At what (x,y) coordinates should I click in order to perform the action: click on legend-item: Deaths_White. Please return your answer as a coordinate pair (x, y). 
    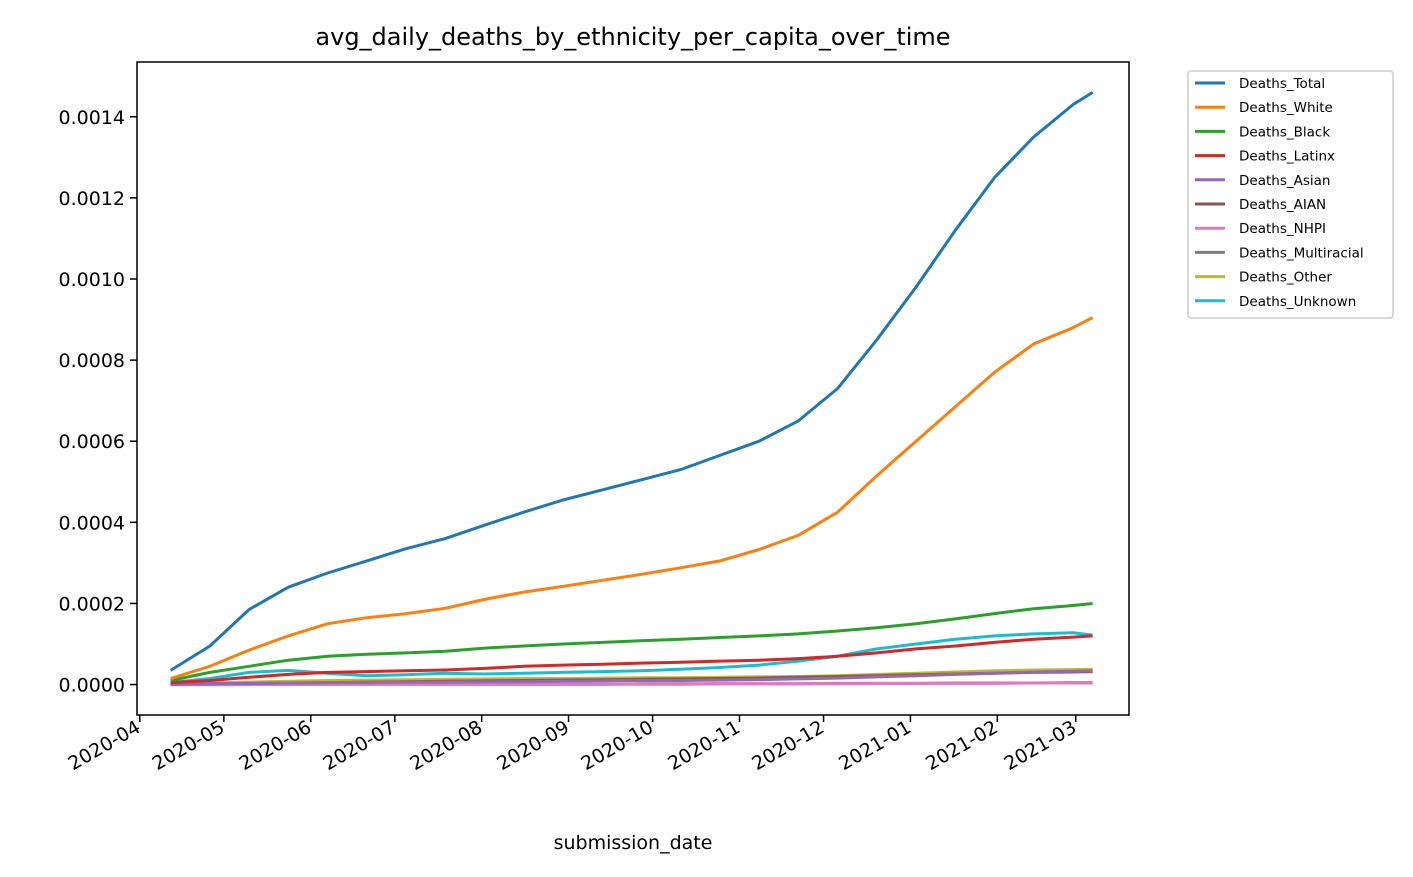
    Looking at the image, I should click on (1264, 108).